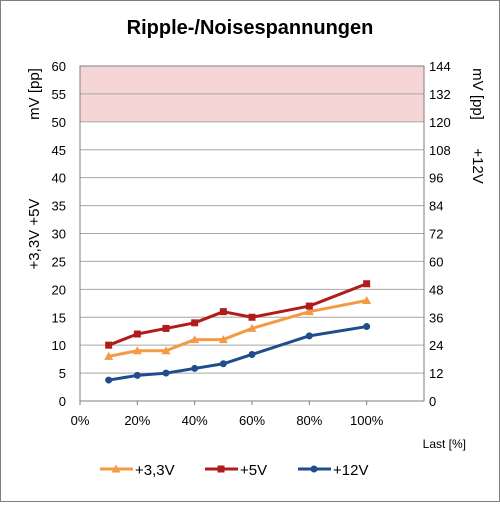  What do you see at coordinates (250, 28) in the screenshot?
I see `chart-title: Ripple-/Noisespannungen` at bounding box center [250, 28].